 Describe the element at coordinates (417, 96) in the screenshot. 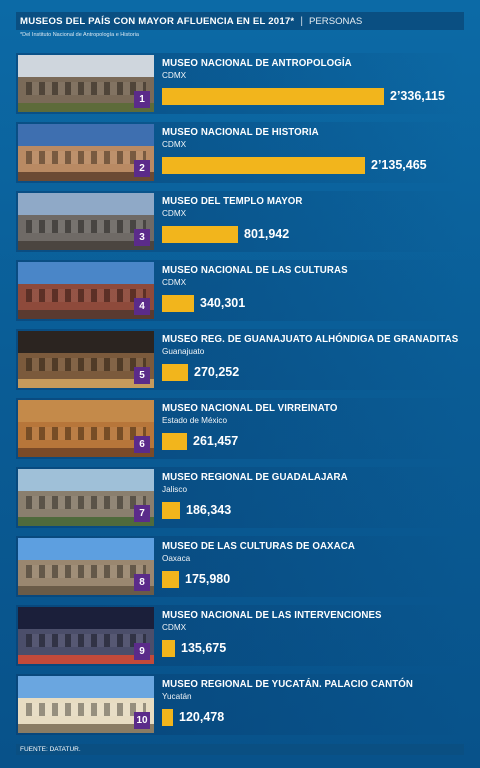

I see `value-label: 2’336,115` at that location.